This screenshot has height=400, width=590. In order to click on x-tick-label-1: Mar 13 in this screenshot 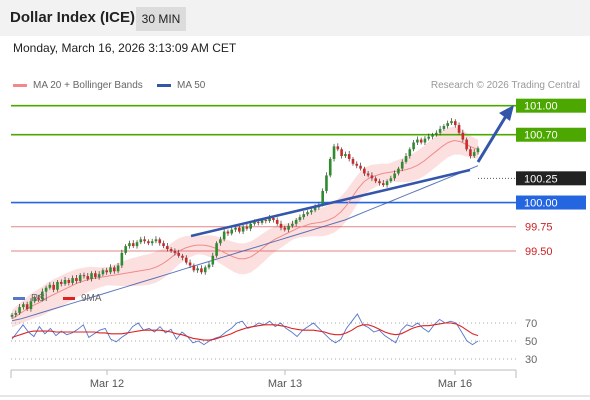, I will do `click(285, 384)`.